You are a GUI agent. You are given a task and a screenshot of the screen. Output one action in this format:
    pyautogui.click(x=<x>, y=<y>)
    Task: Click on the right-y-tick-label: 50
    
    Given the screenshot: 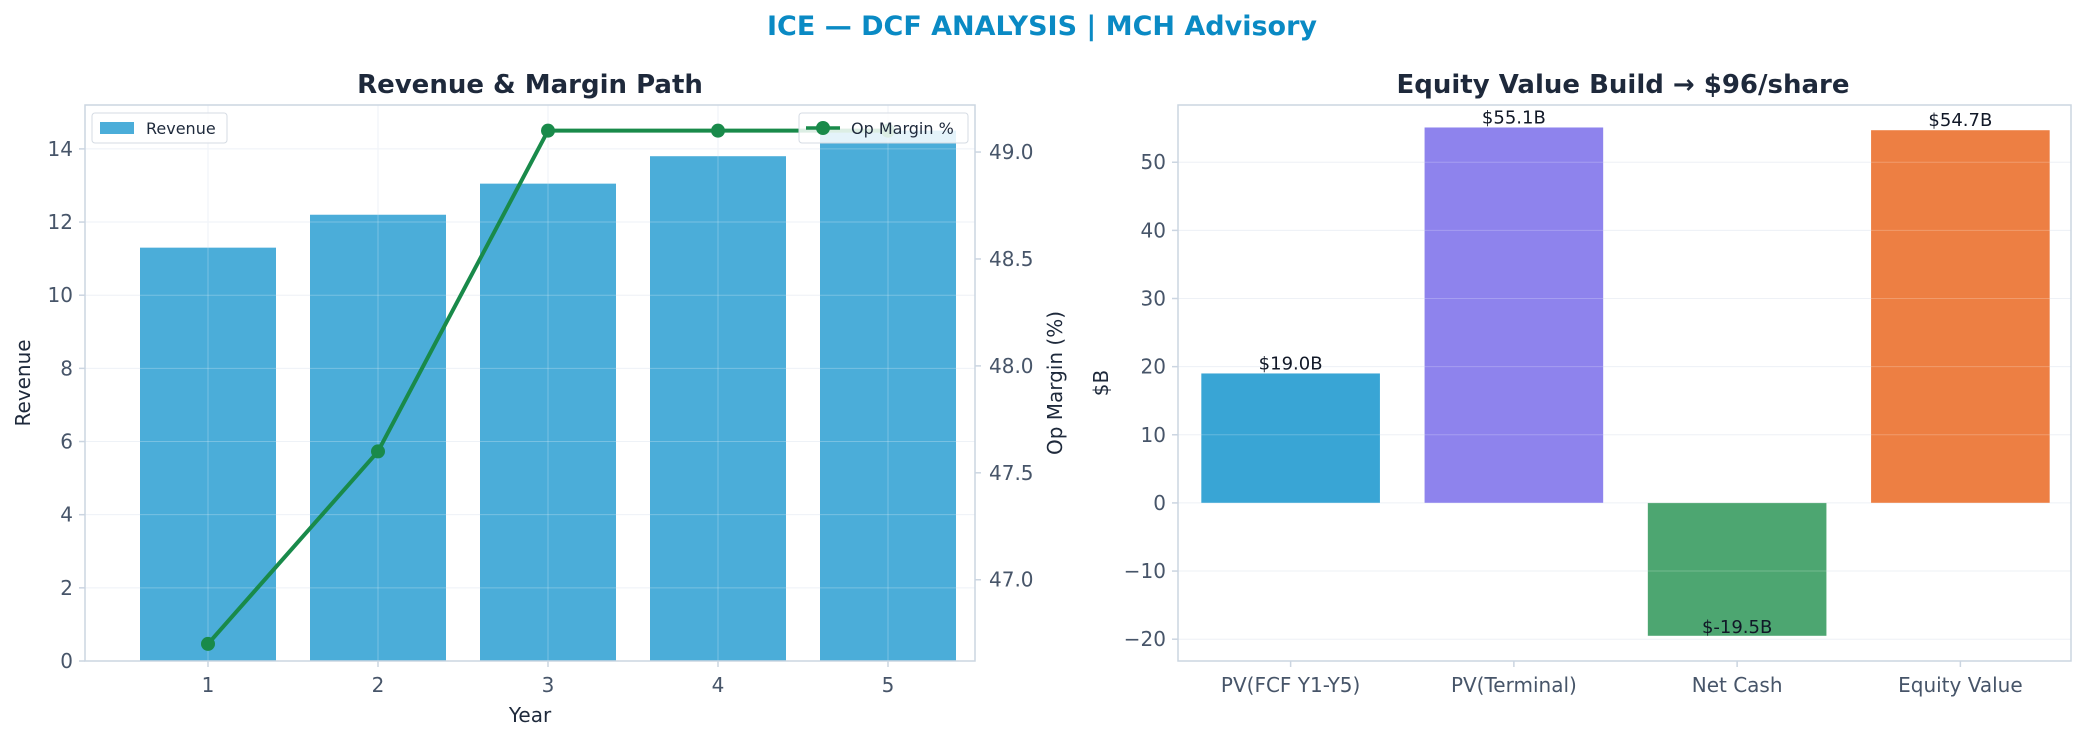 What is the action you would take?
    pyautogui.click(x=1153, y=162)
    